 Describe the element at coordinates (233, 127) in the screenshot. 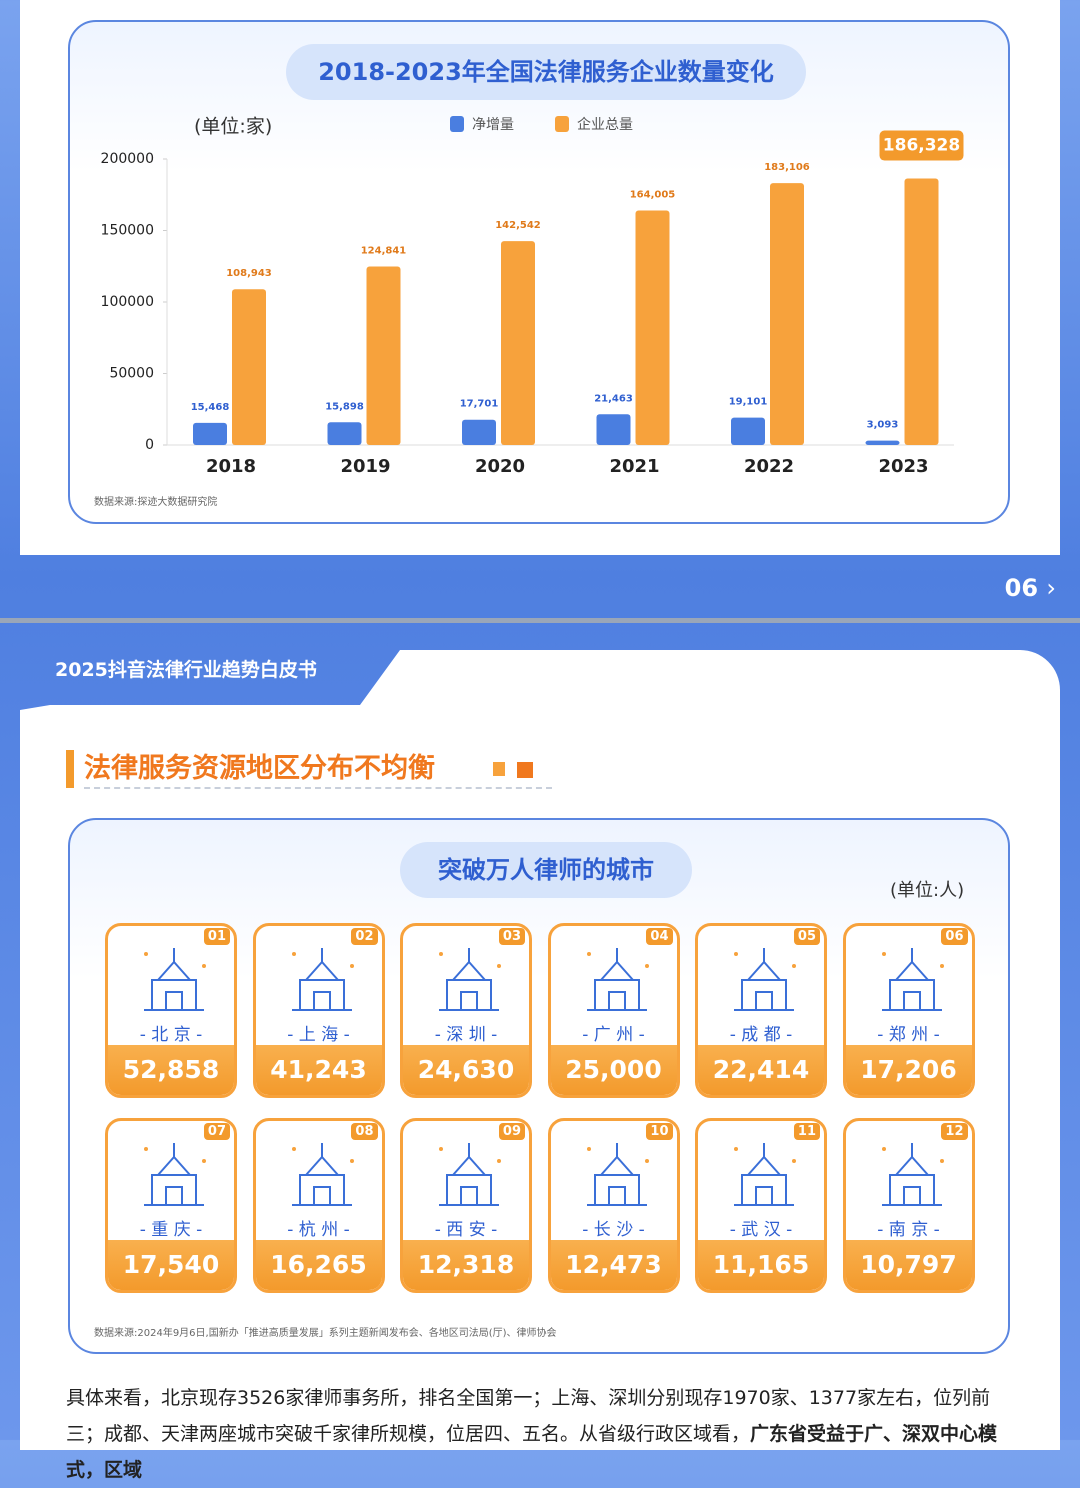

I see `unit-label: (单位:家)` at that location.